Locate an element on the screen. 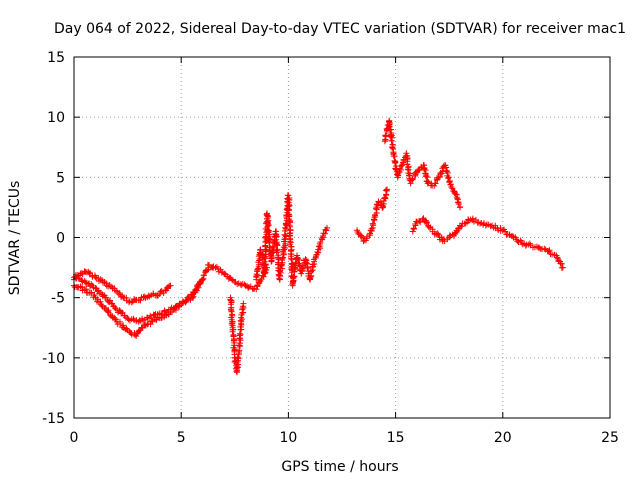  x-tick-label: 20 is located at coordinates (503, 438).